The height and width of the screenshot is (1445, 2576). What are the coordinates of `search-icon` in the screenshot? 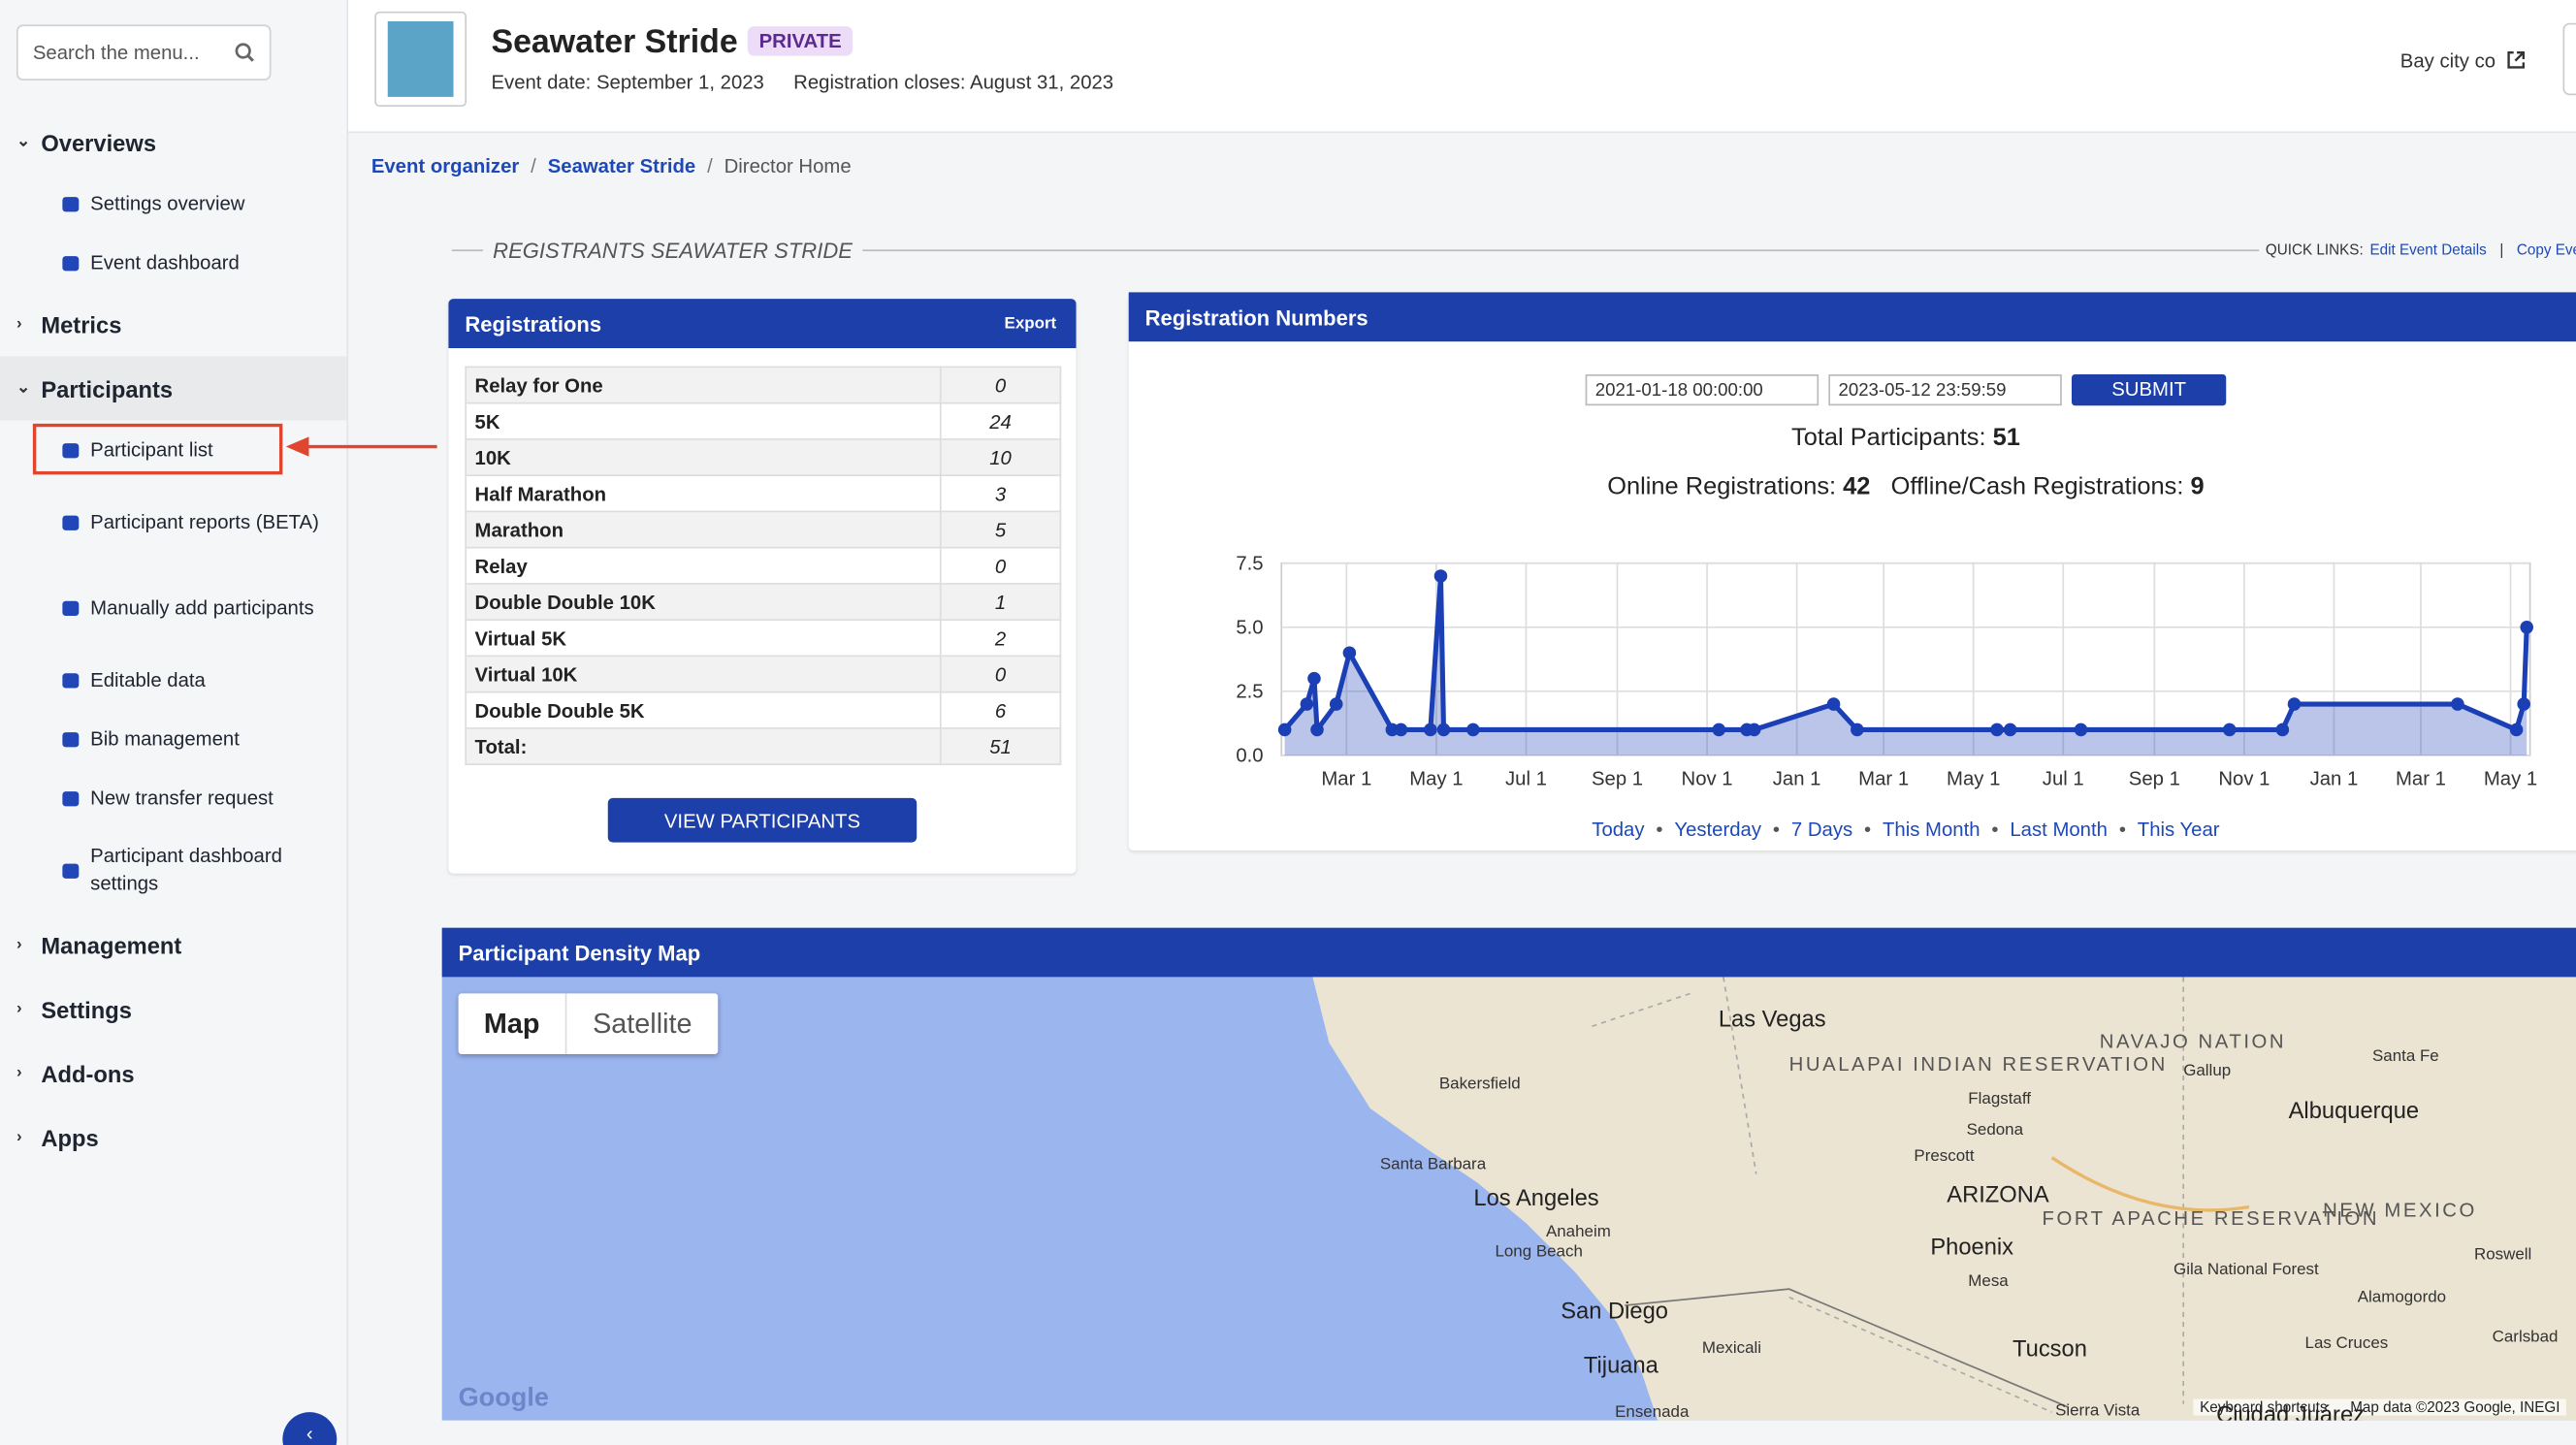 It's located at (244, 52).